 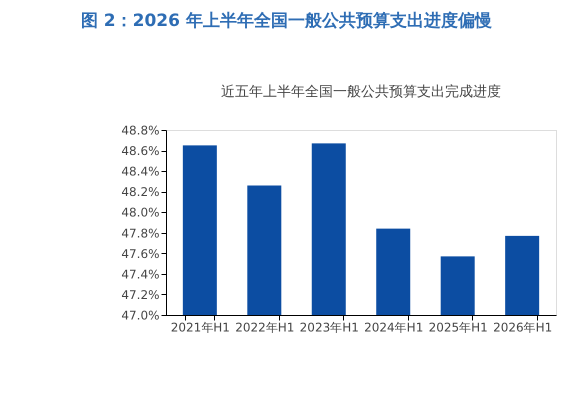 What do you see at coordinates (140, 151) in the screenshot?
I see `y-tick-label: 48.6%` at bounding box center [140, 151].